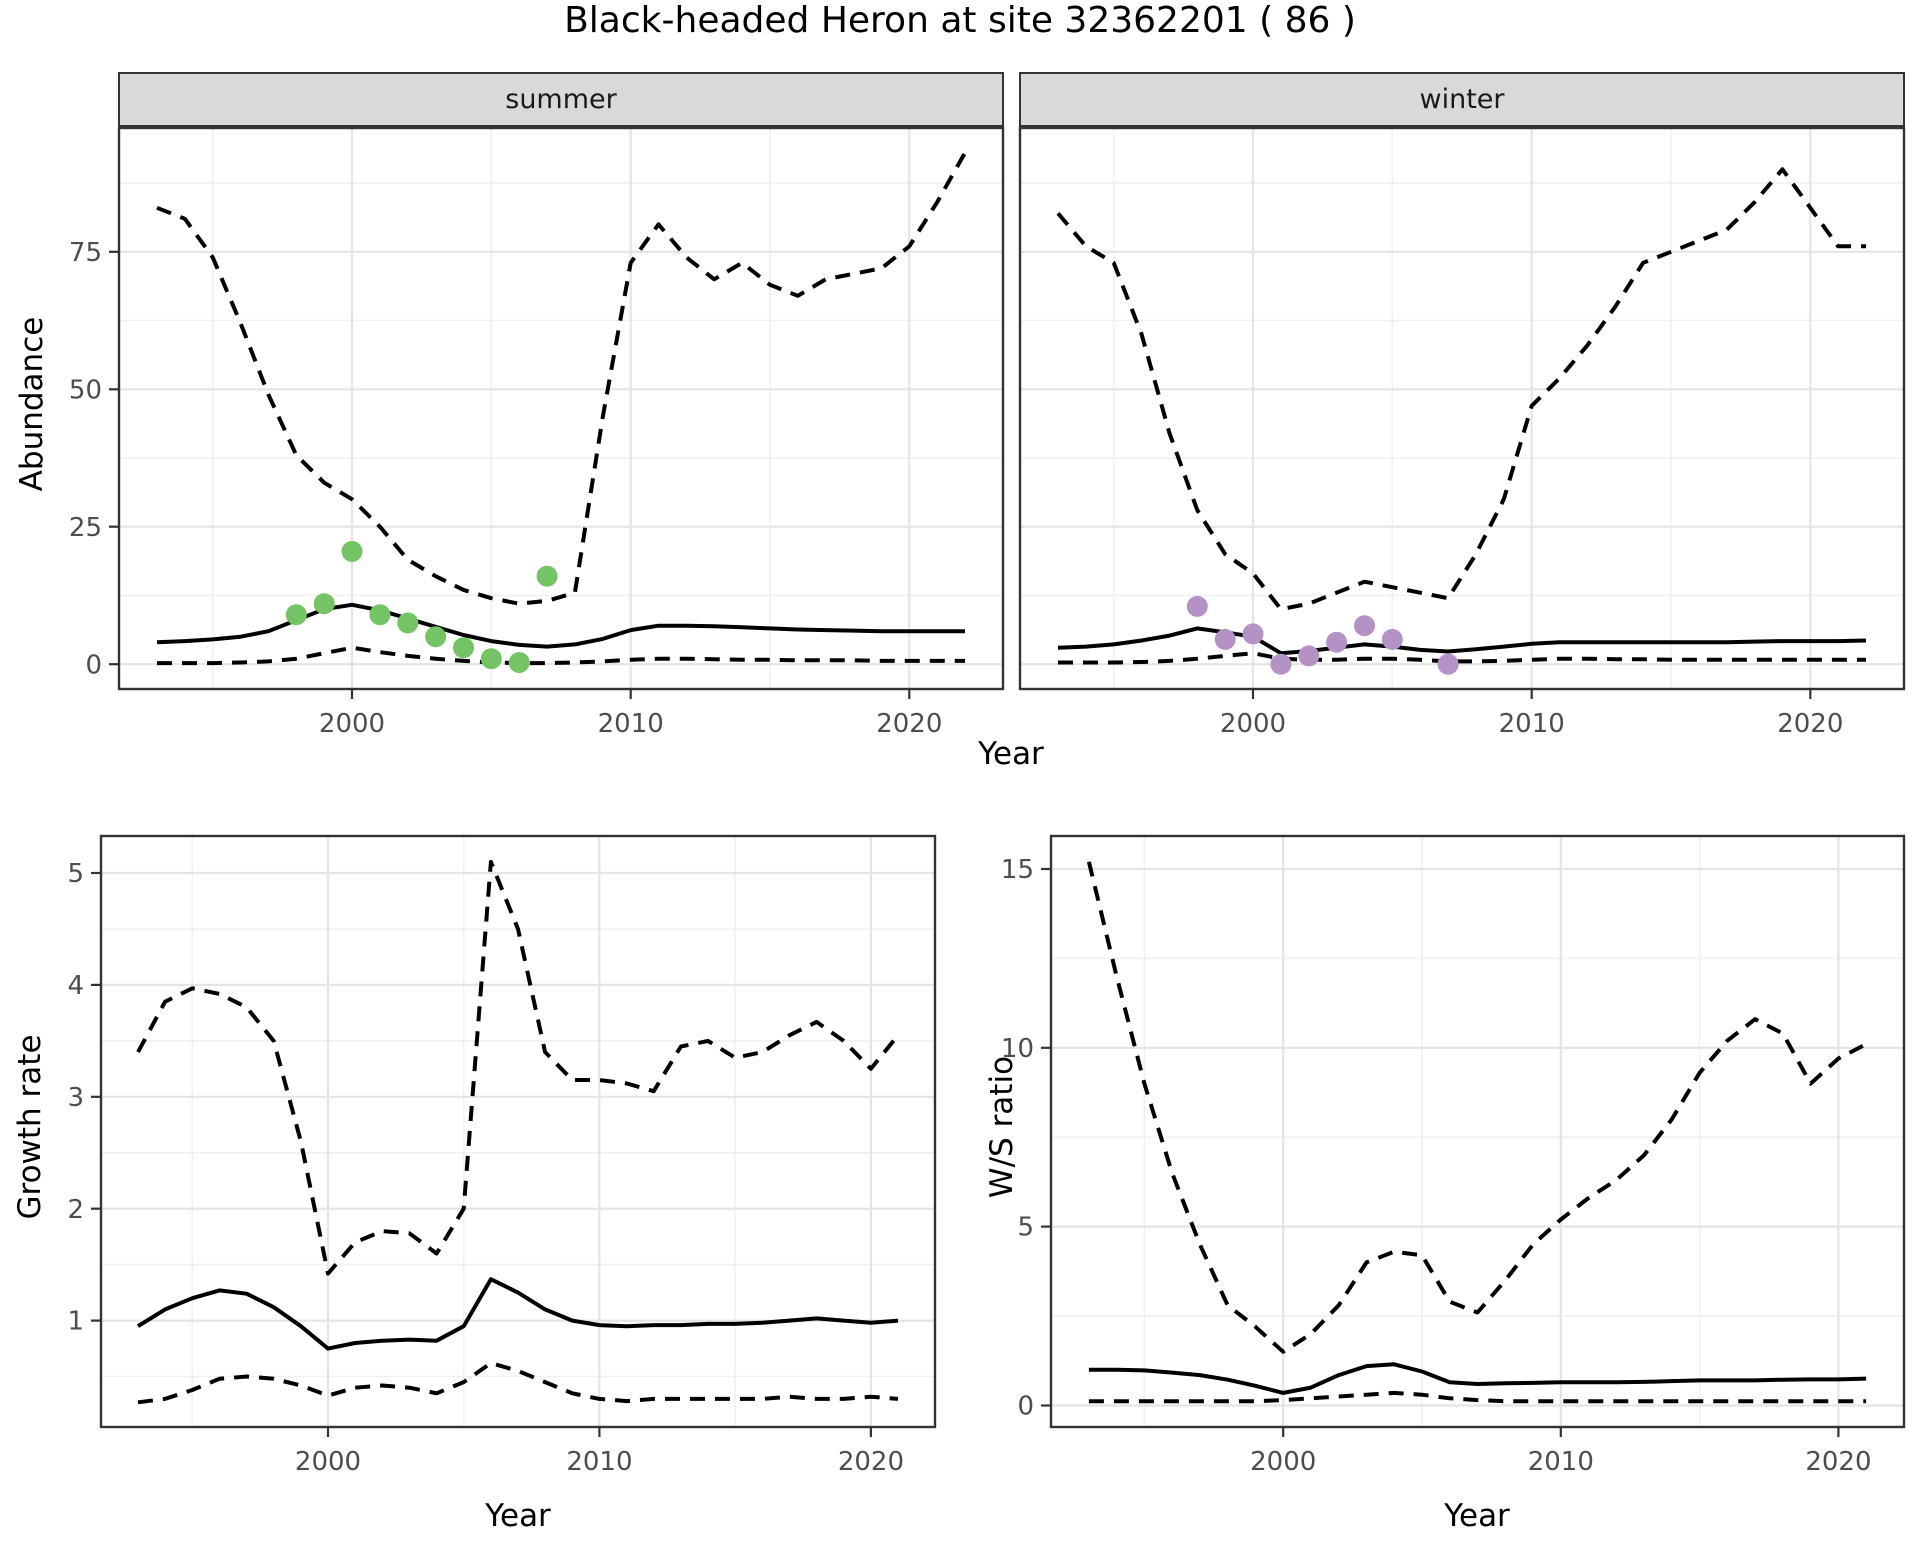 The image size is (1920, 1560). What do you see at coordinates (1477, 1516) in the screenshot?
I see `year-axis-label-ws: Year` at bounding box center [1477, 1516].